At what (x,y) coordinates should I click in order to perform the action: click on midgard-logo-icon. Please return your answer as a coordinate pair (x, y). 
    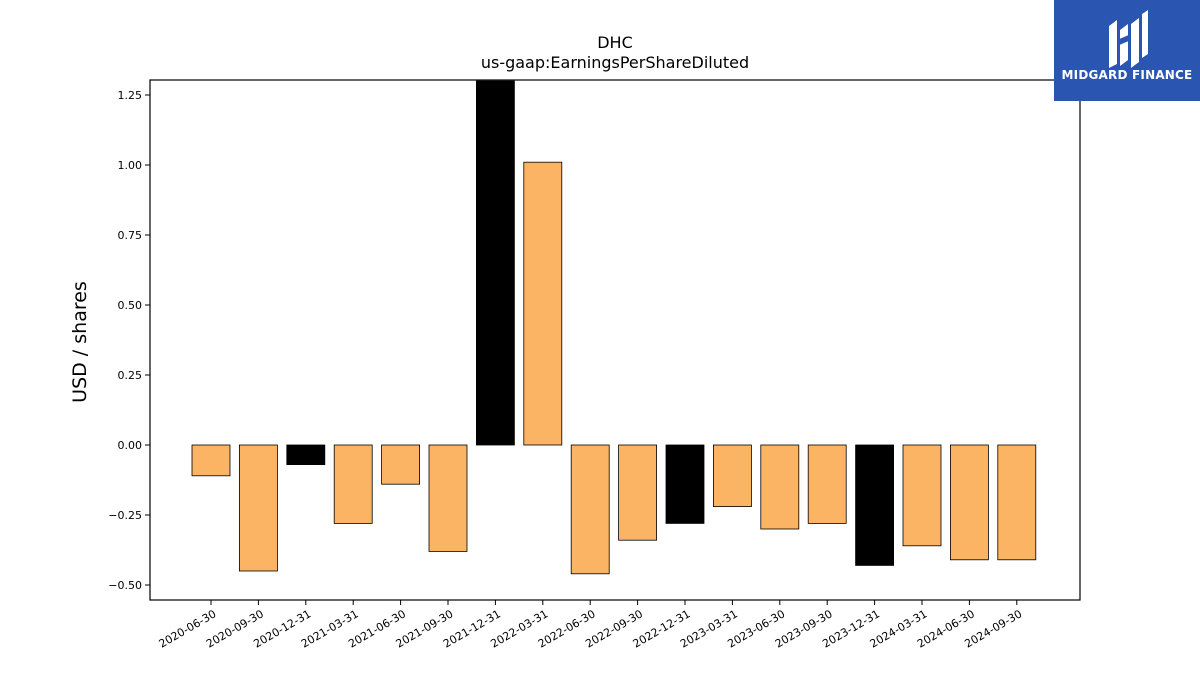
    Looking at the image, I should click on (1128, 39).